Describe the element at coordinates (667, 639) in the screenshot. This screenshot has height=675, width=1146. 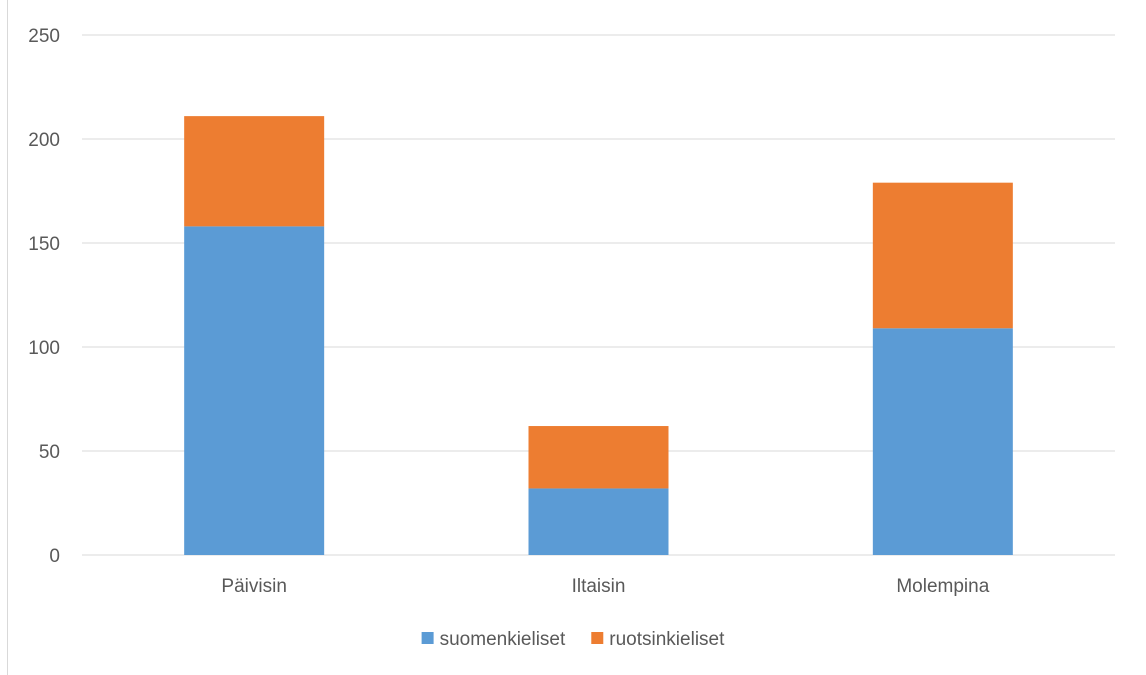
I see `legend-label: ruotsinkieliset` at that location.